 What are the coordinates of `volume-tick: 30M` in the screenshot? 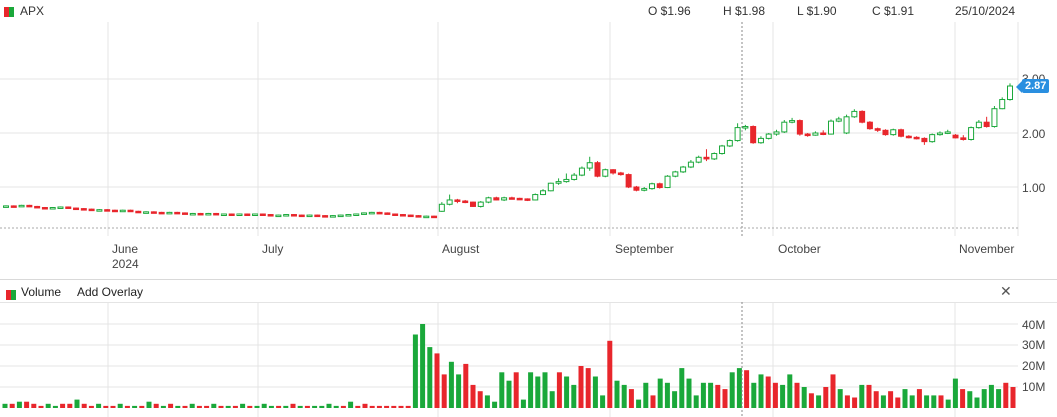 It's located at (1034, 345).